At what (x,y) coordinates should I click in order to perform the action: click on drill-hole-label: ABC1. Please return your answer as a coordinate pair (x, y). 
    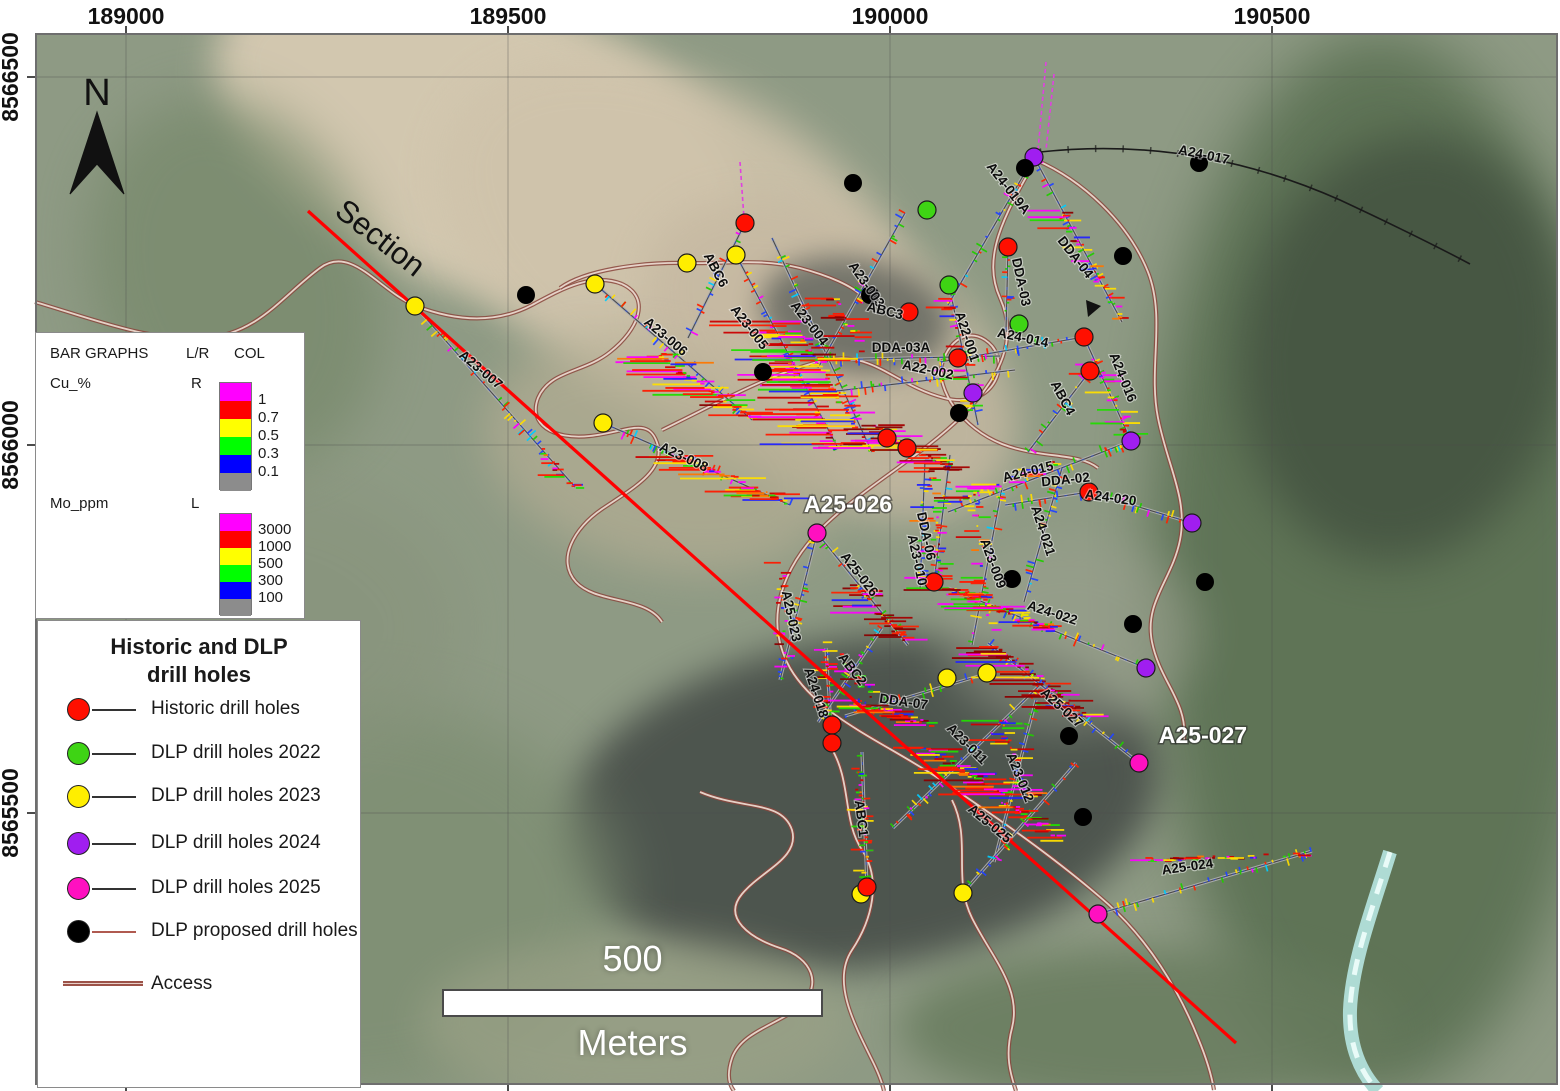
    Looking at the image, I should click on (861, 818).